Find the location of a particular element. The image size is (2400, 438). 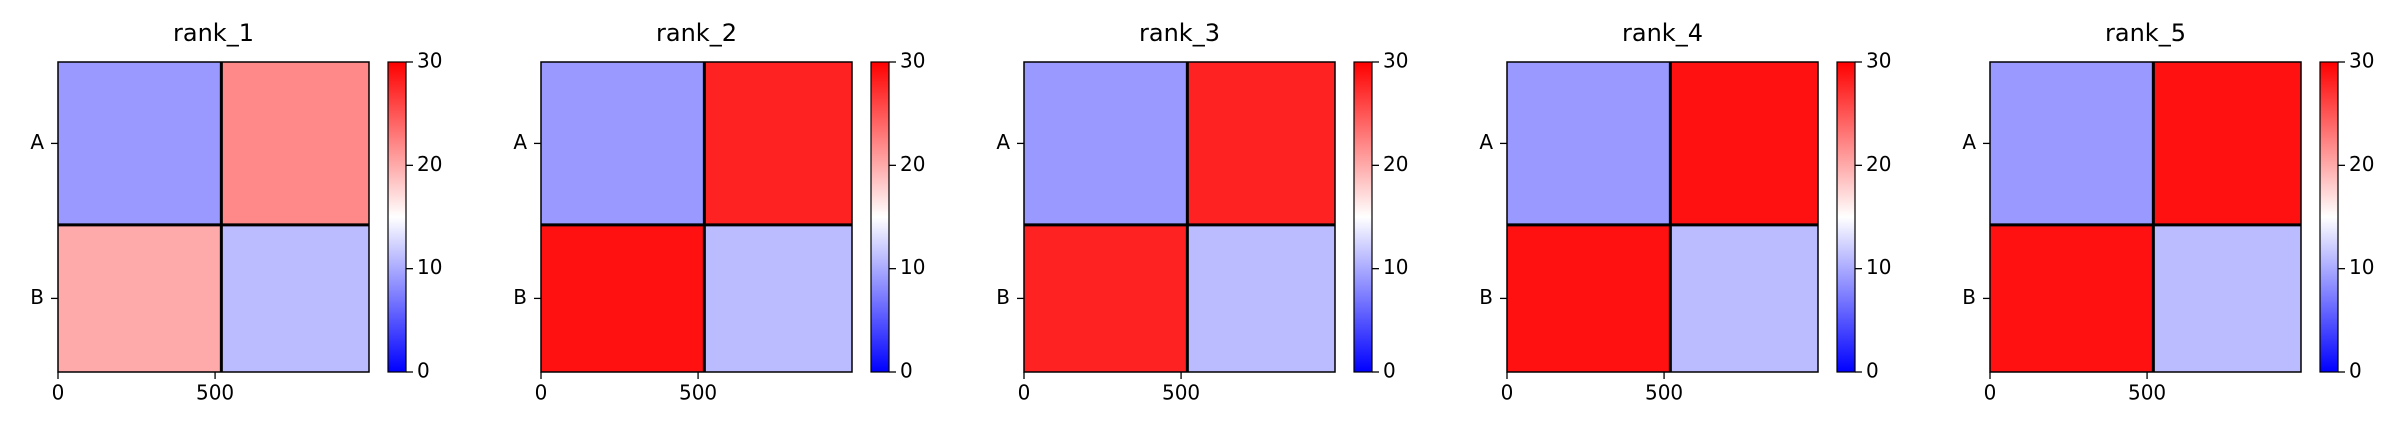

panel-title: rank_4 is located at coordinates (1662, 33).